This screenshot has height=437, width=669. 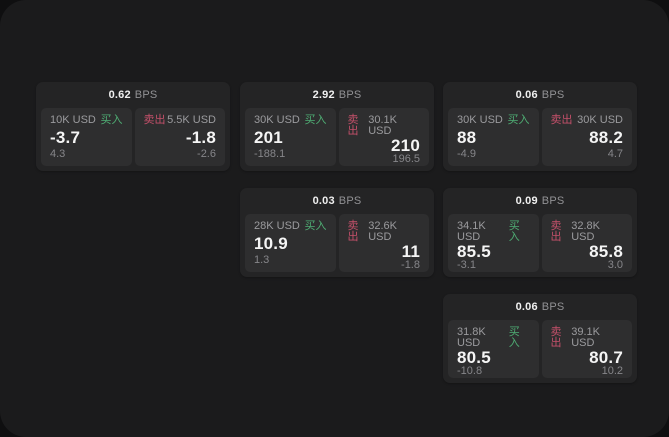 What do you see at coordinates (73, 120) in the screenshot?
I see `buy-amount-label: 10K USD` at bounding box center [73, 120].